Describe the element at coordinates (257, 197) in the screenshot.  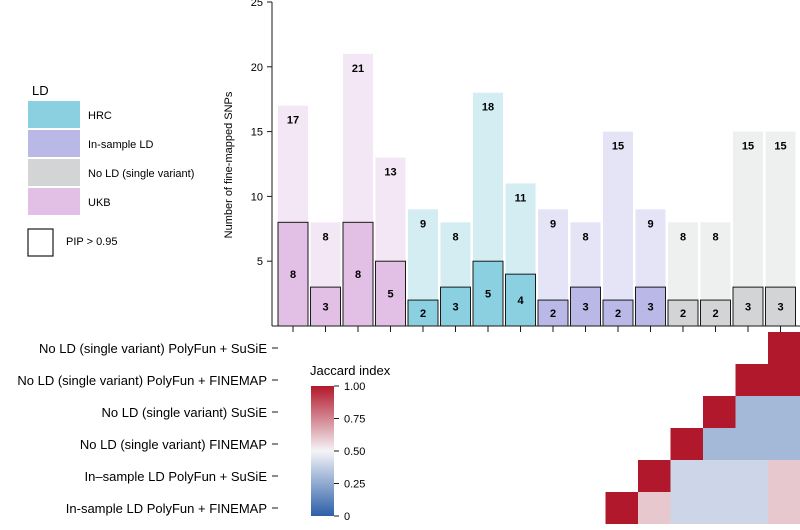
I see `y-tick-label: 10` at that location.